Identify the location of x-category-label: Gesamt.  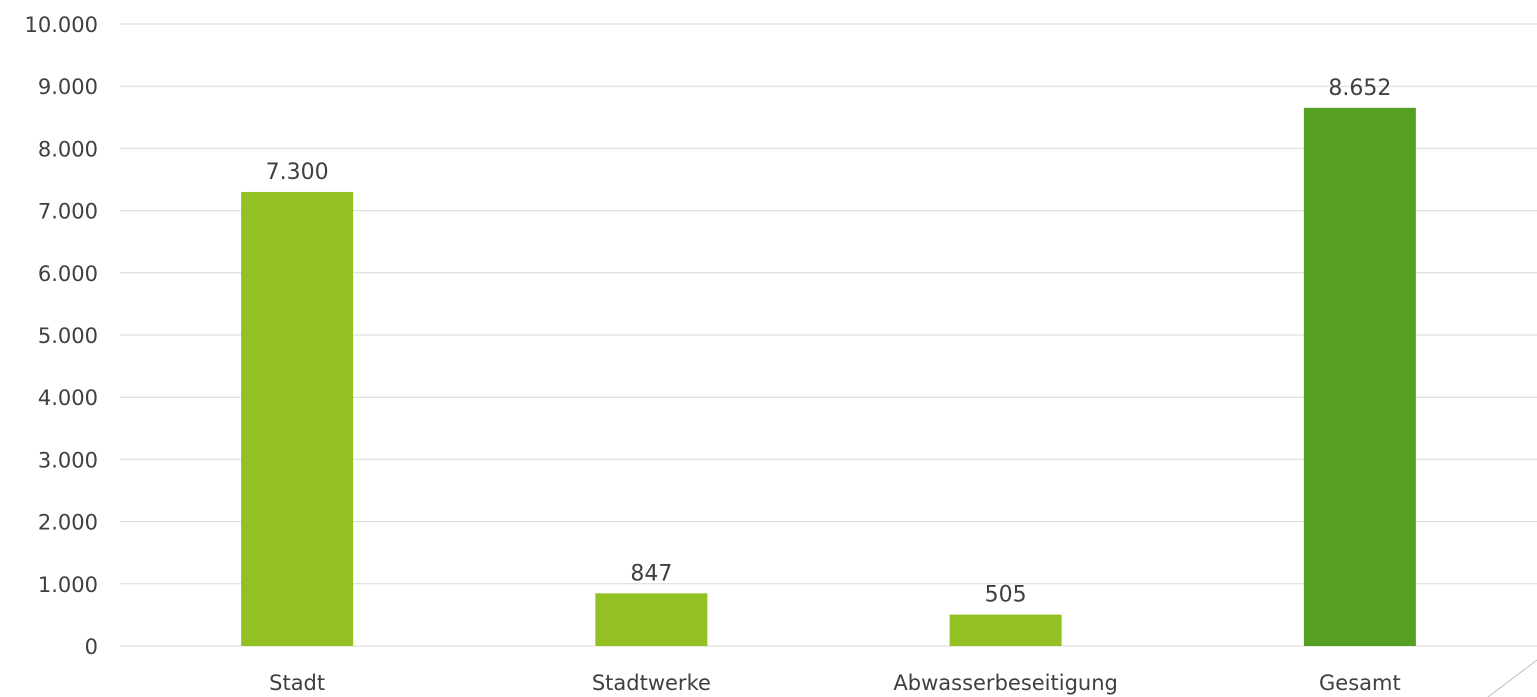
(1360, 683).